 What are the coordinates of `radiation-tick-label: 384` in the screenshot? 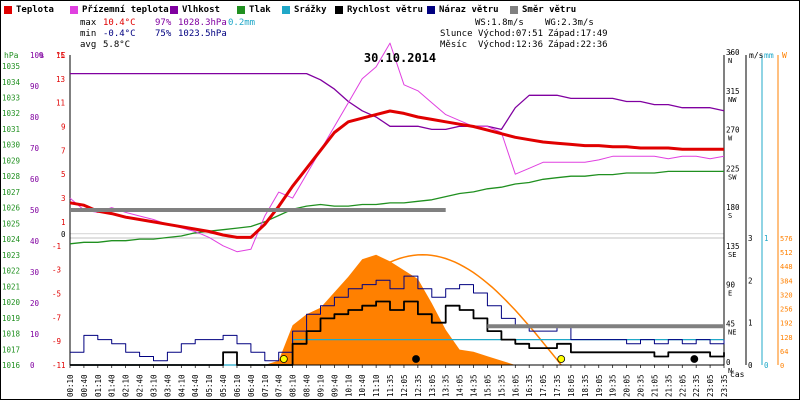 It's located at (786, 281).